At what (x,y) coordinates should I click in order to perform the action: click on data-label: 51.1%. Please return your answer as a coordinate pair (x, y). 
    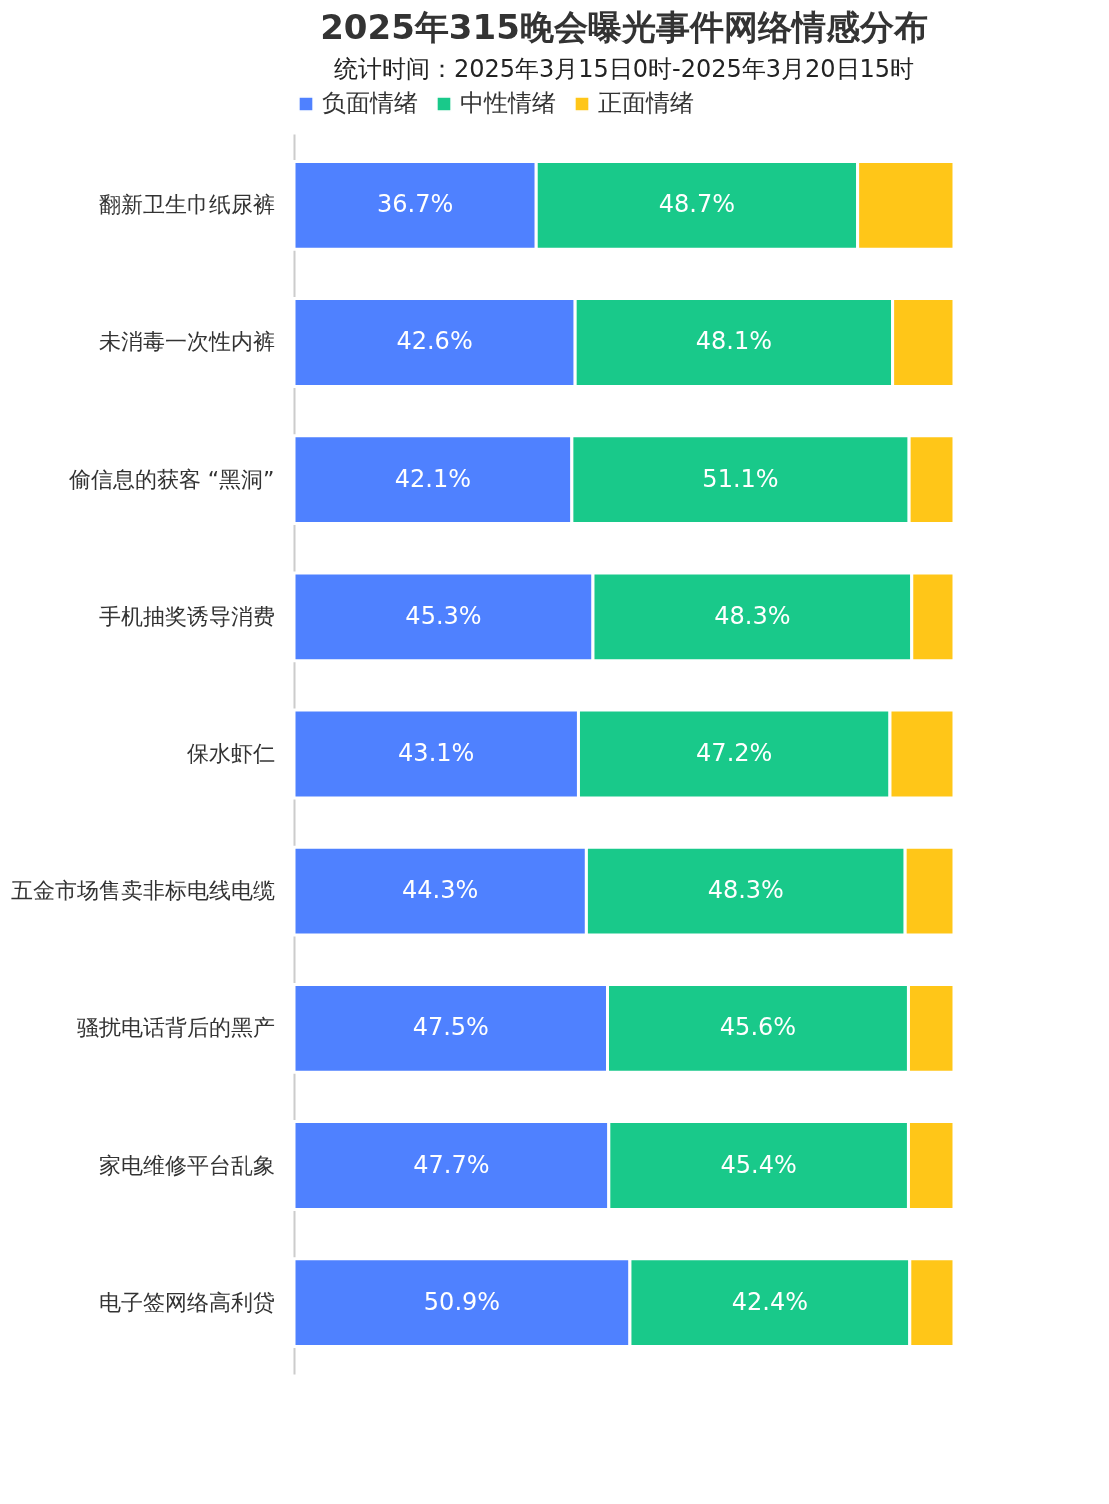
    Looking at the image, I should click on (740, 478).